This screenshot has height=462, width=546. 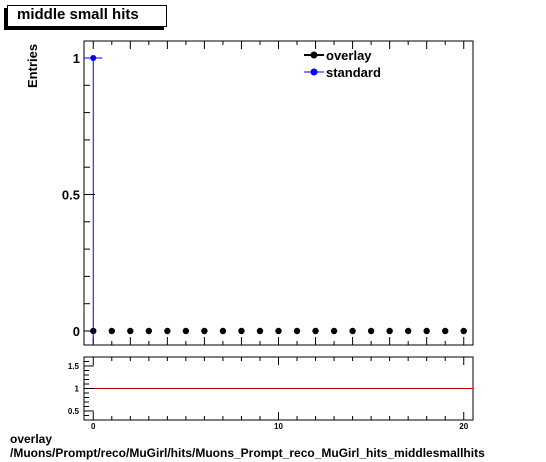 What do you see at coordinates (93, 426) in the screenshot?
I see `ratio-x-tick-label: 0` at bounding box center [93, 426].